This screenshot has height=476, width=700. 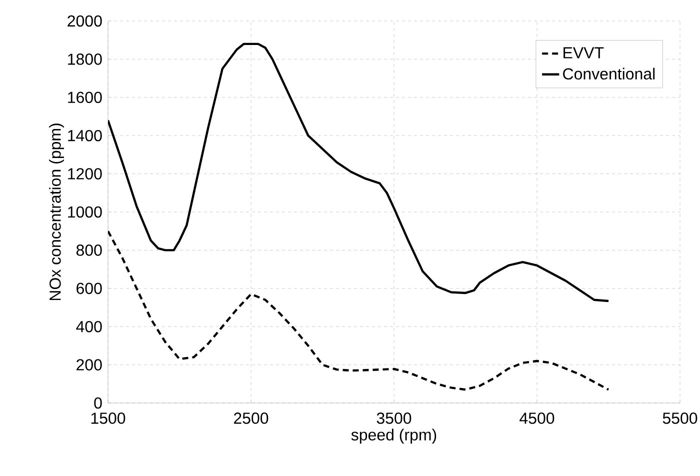 What do you see at coordinates (394, 418) in the screenshot?
I see `x-tick-label: 3500` at bounding box center [394, 418].